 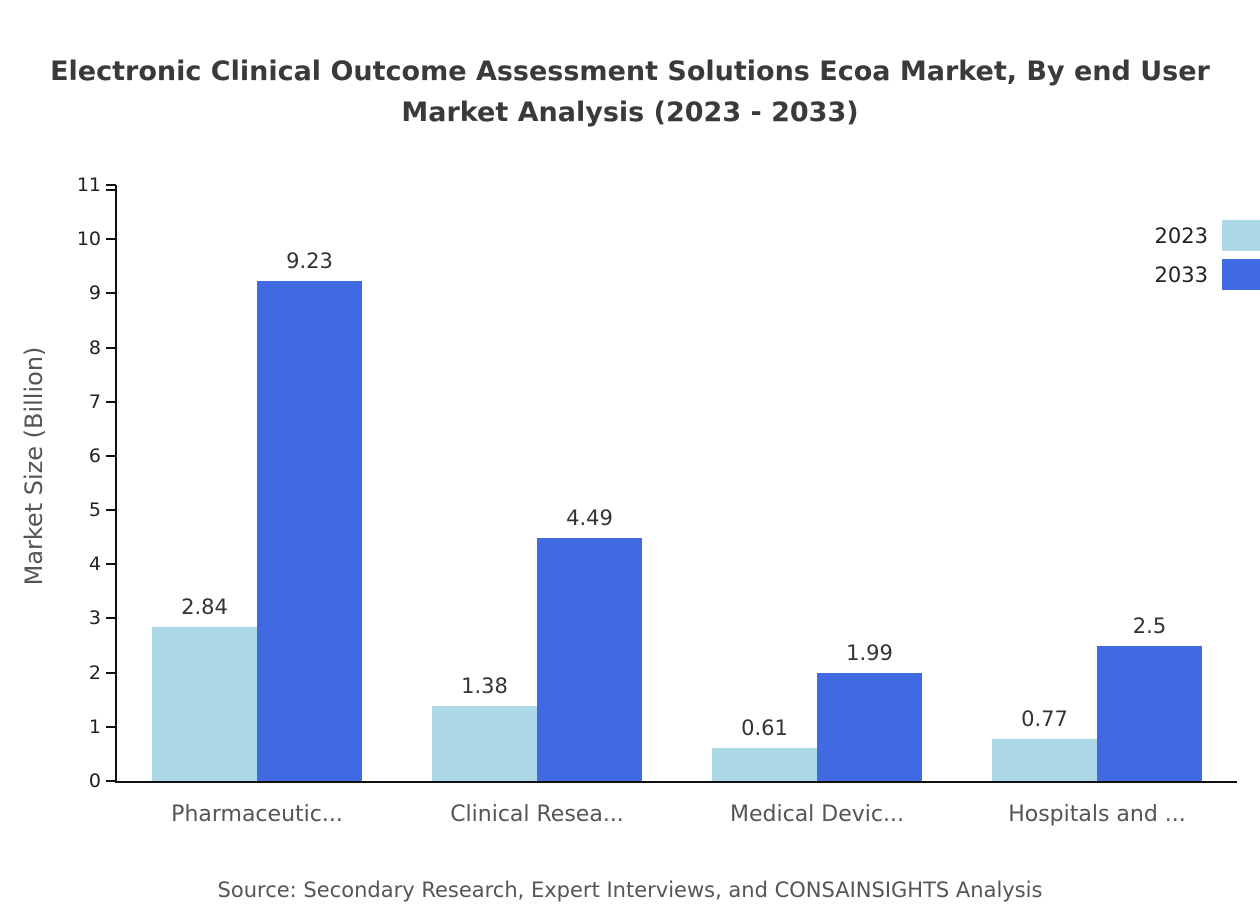 What do you see at coordinates (94, 726) in the screenshot?
I see `y-tick-label: 1` at bounding box center [94, 726].